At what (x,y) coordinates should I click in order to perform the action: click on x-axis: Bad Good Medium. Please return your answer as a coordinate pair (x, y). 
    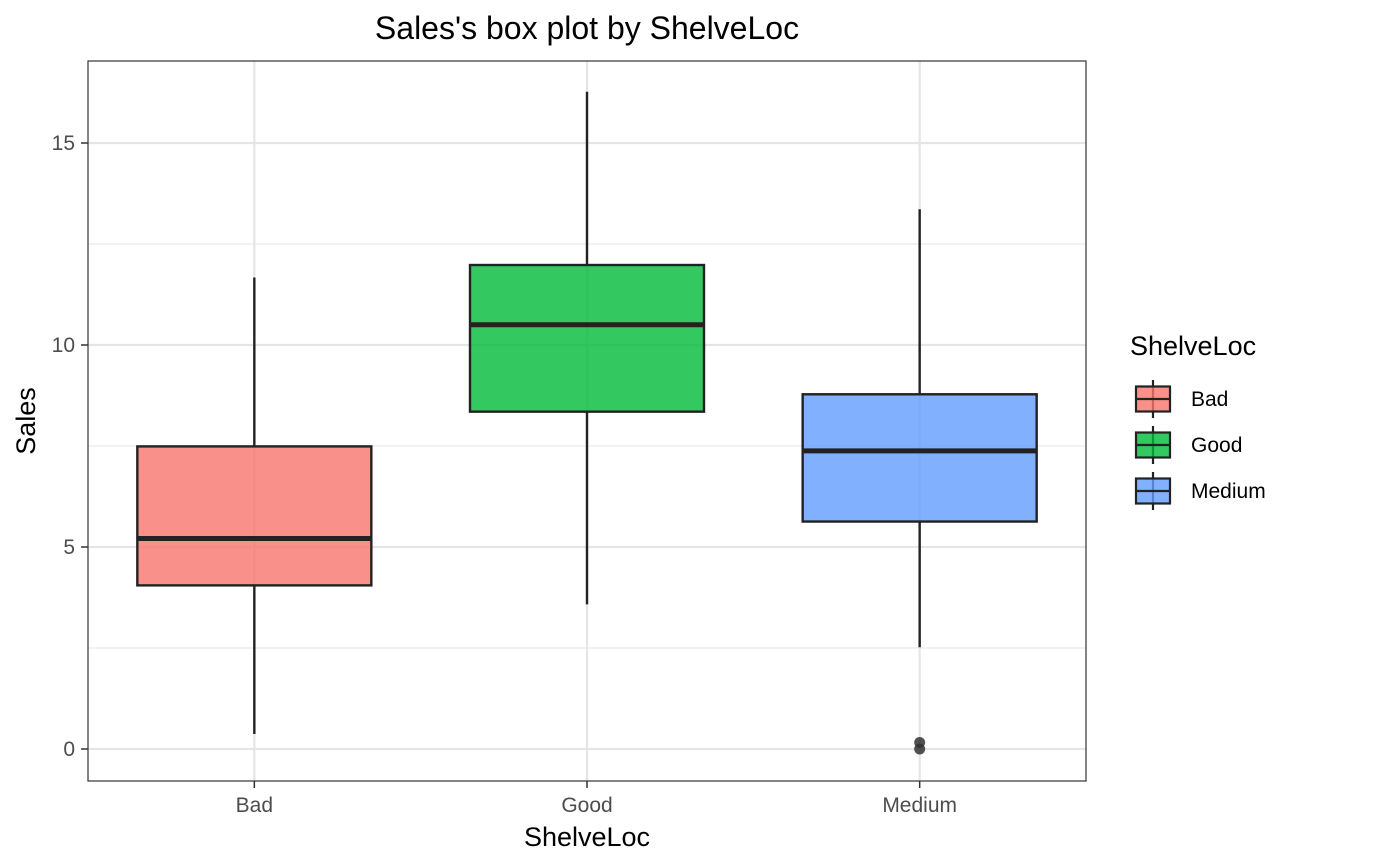
    Looking at the image, I should click on (596, 799).